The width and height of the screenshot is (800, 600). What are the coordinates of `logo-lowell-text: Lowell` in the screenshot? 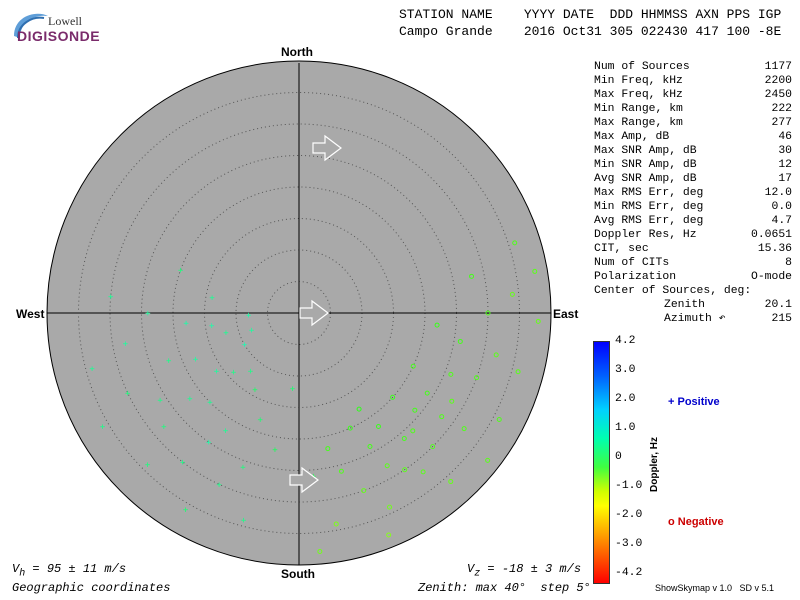 It's located at (65, 21).